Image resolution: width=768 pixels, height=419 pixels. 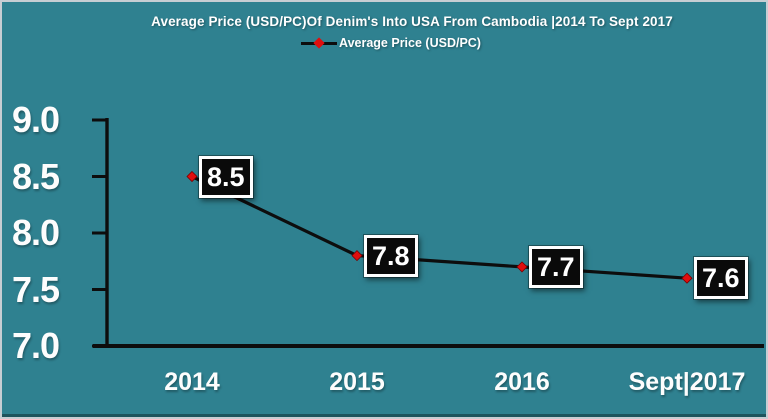 I want to click on data-point-label: 7.6, so click(x=721, y=278).